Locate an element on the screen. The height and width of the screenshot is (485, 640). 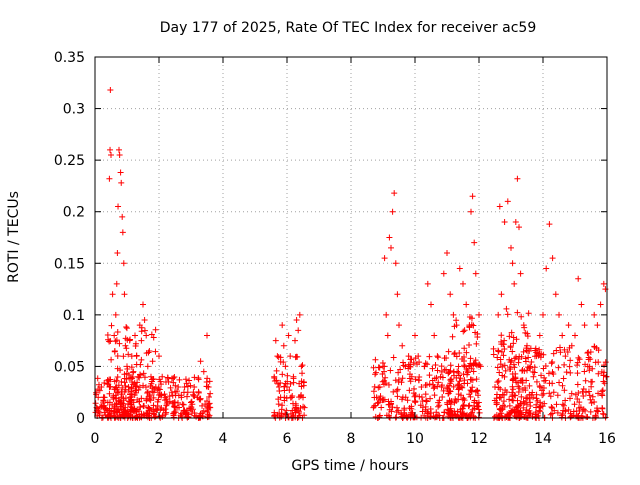
y-tick-label: 0.1 is located at coordinates (74, 316).